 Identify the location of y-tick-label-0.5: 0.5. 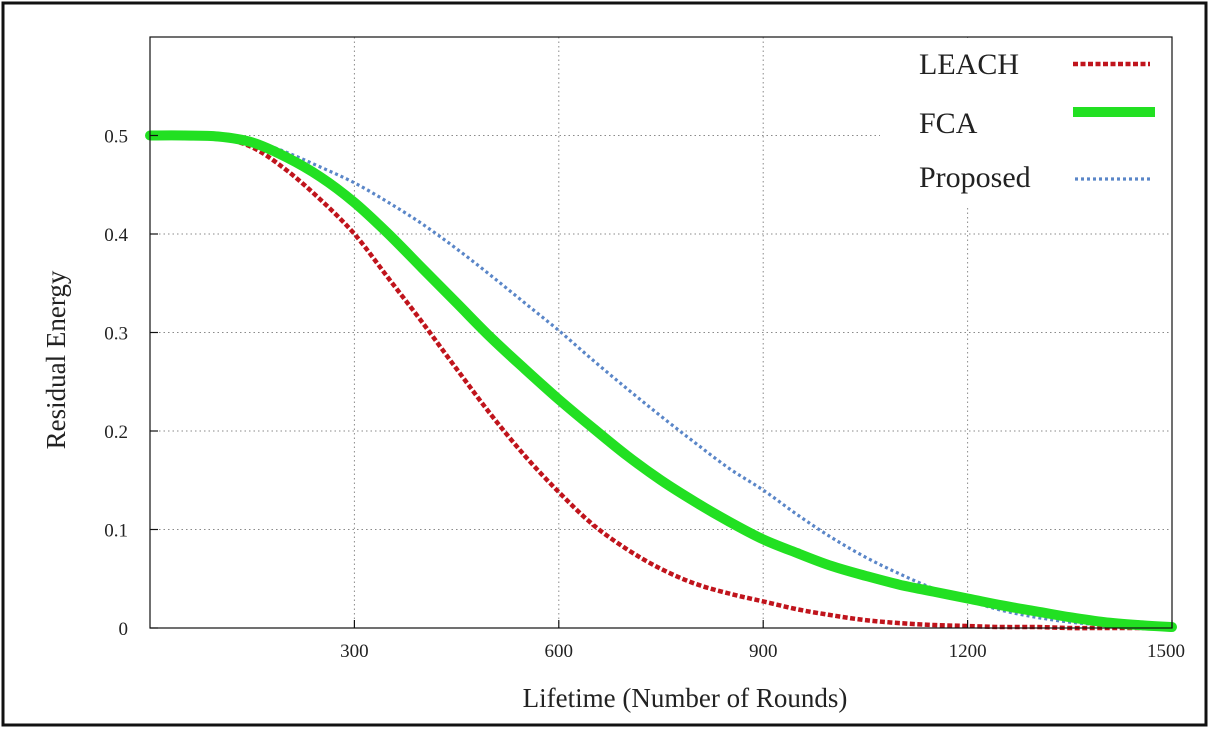
(116, 137).